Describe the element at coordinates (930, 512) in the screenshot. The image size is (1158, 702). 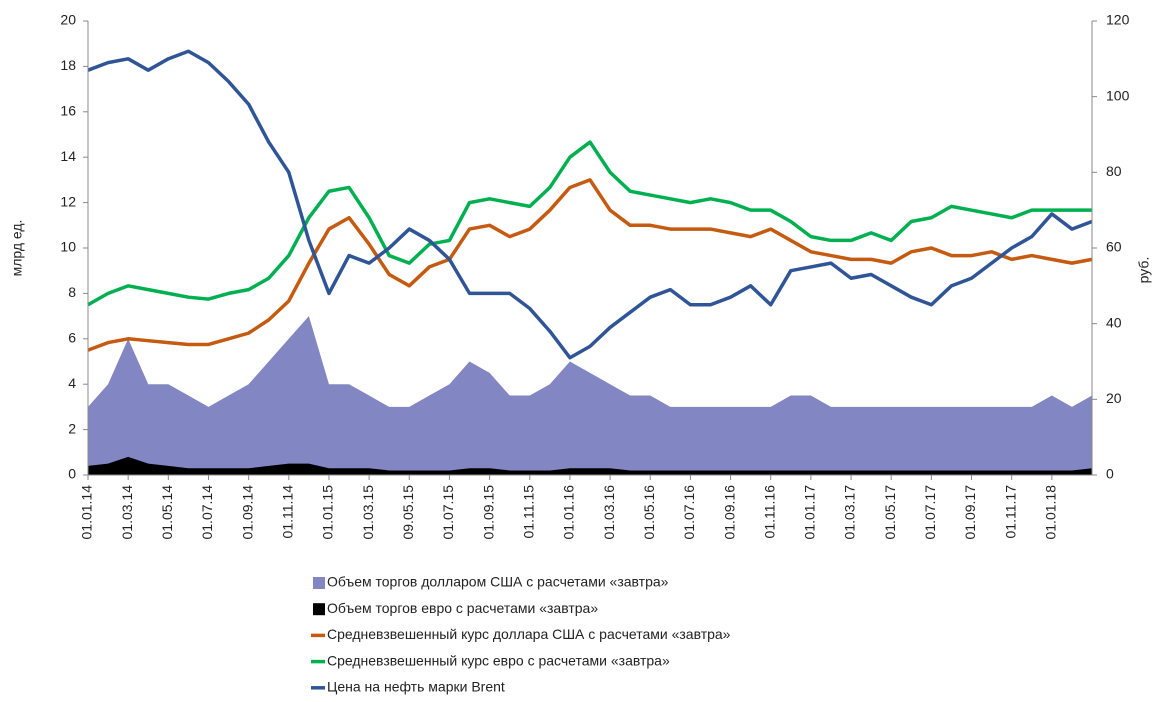
I see `x-tick-label: 01.07.17` at that location.